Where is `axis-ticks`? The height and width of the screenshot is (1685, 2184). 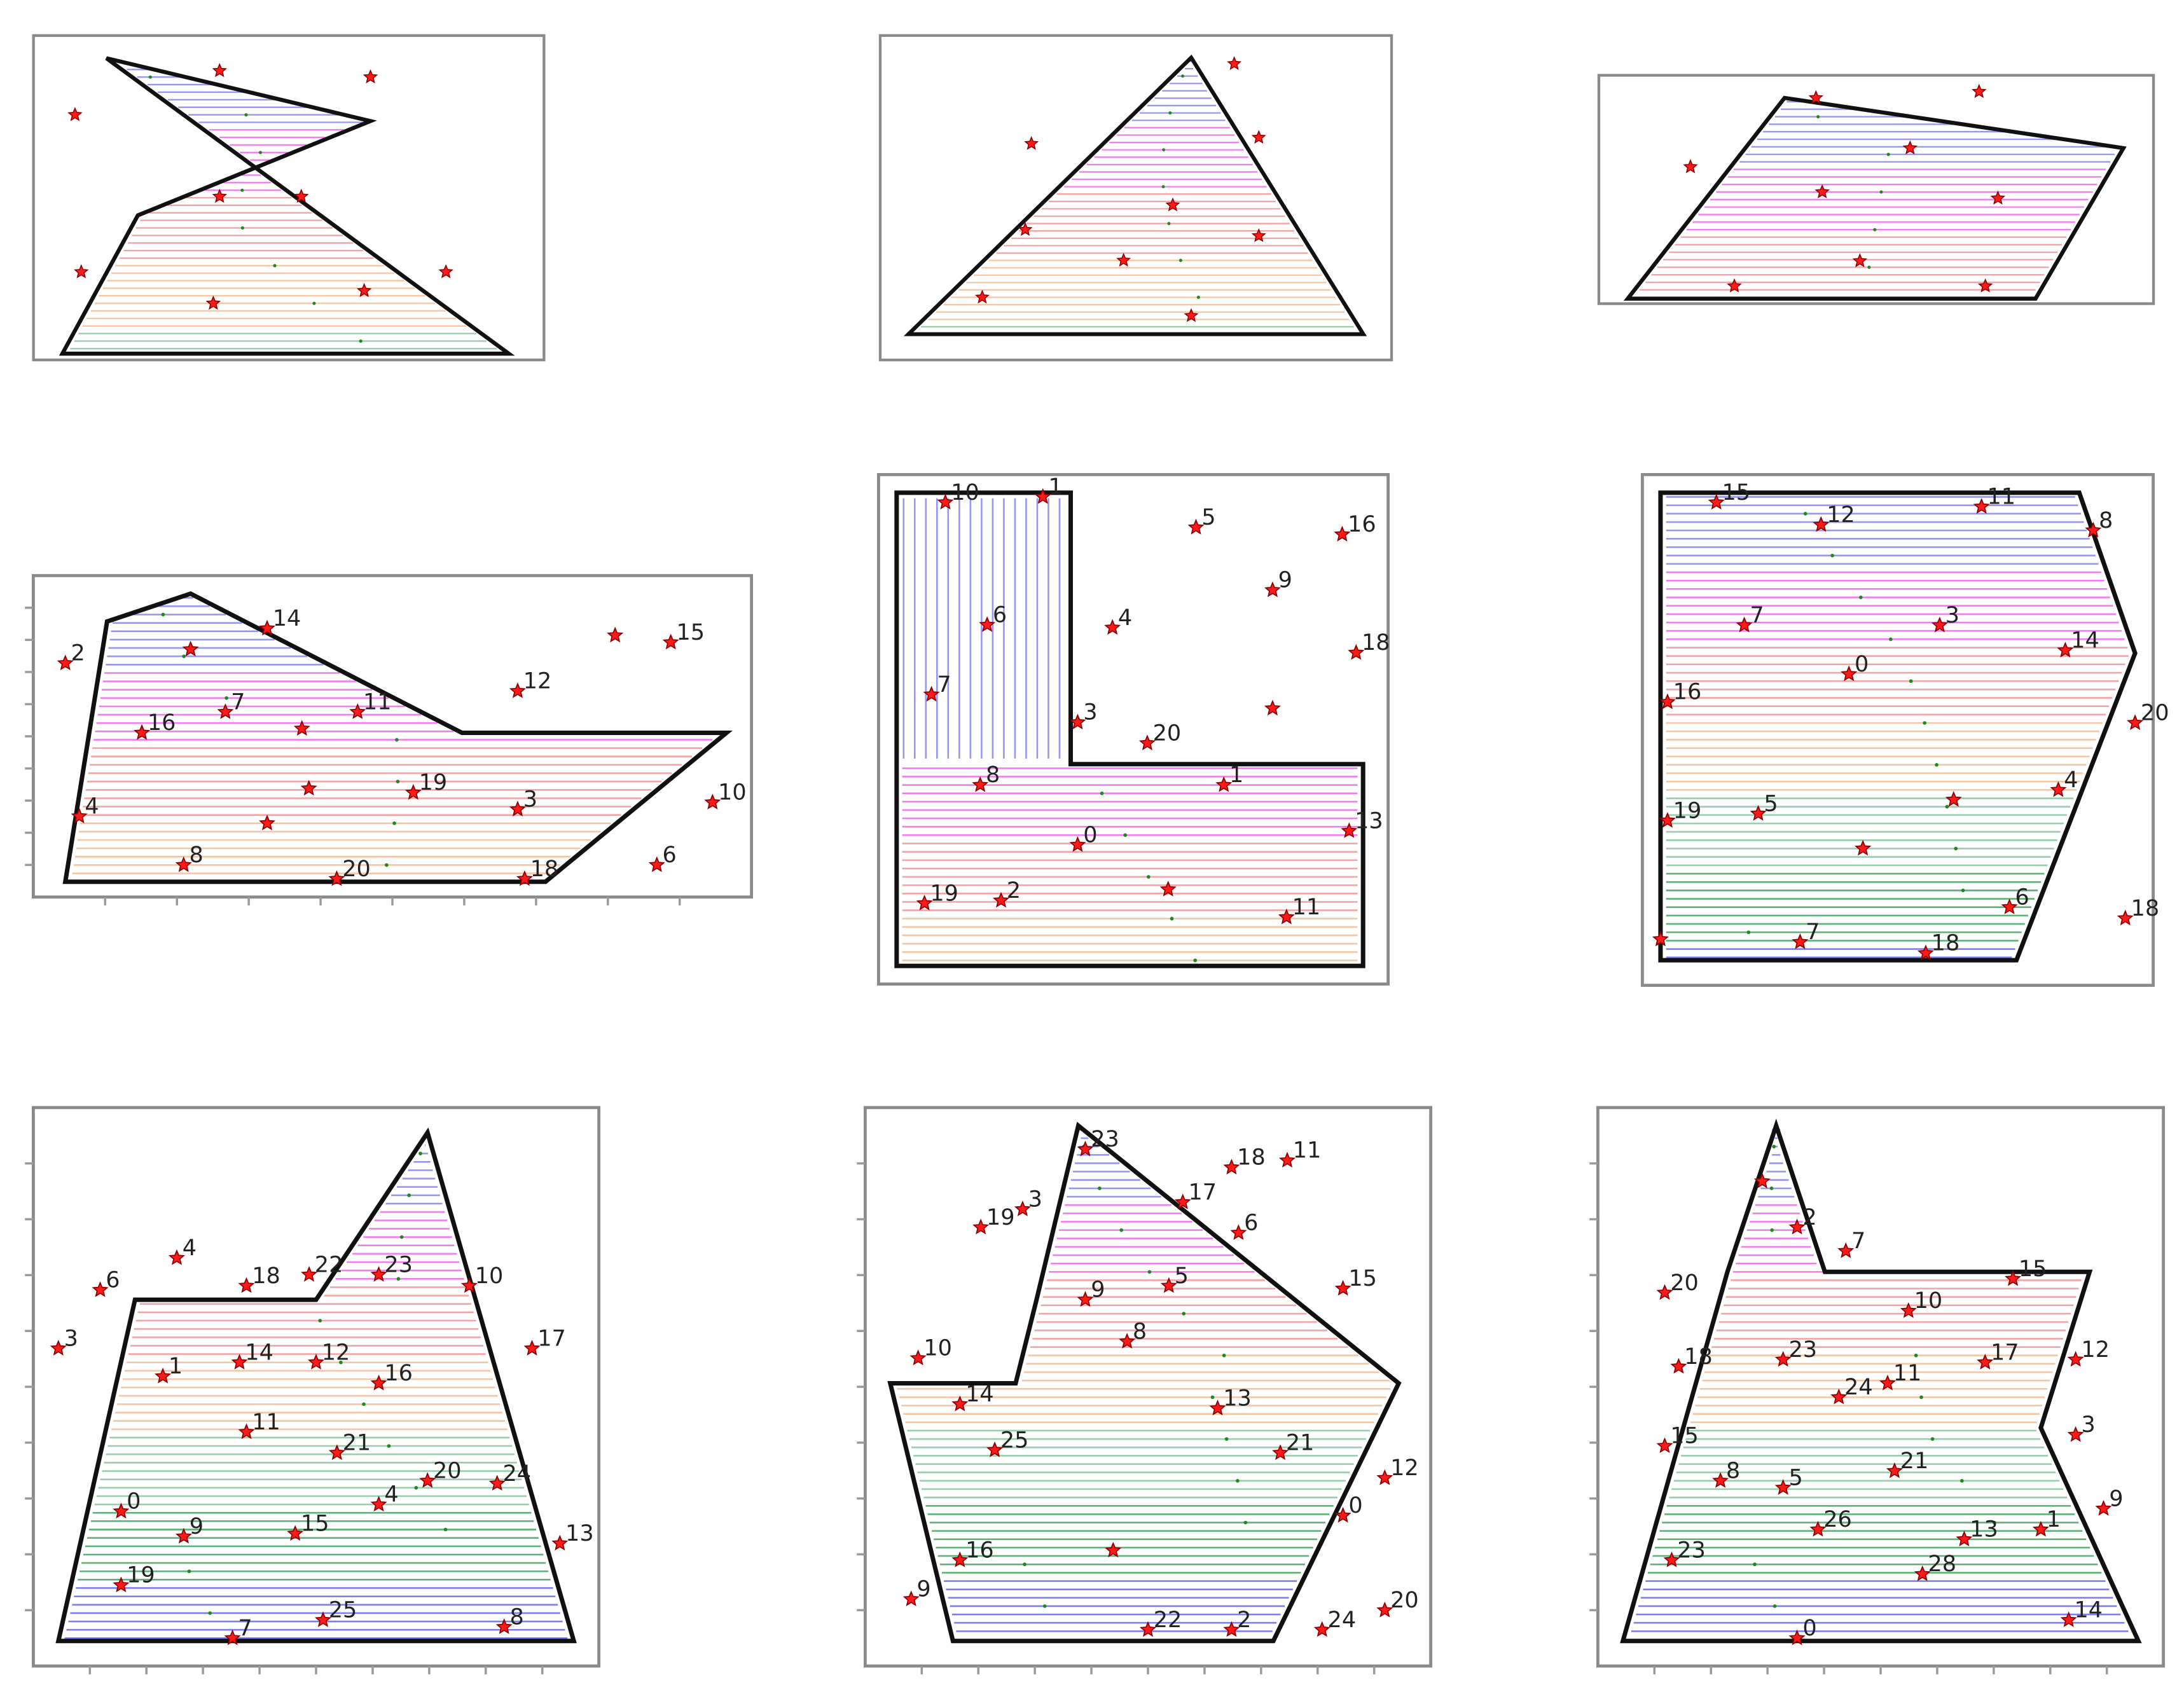 axis-ticks is located at coordinates (1116, 1418).